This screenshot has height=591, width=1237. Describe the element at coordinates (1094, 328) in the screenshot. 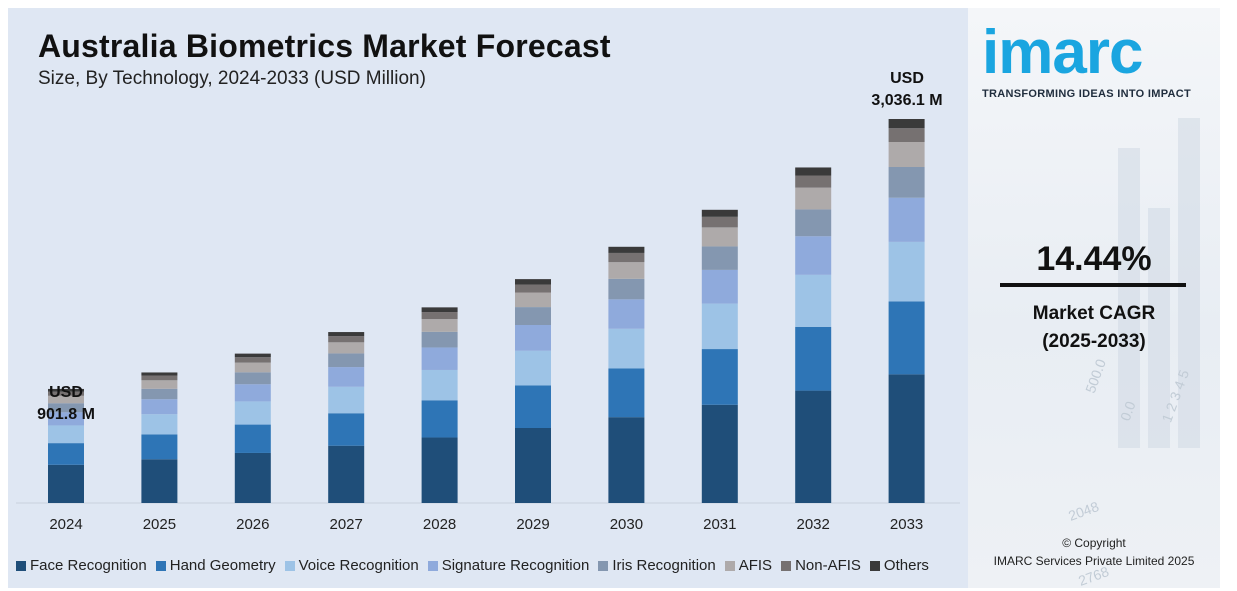

I see `cagr-label: Market CAGR (2025-2033)` at that location.